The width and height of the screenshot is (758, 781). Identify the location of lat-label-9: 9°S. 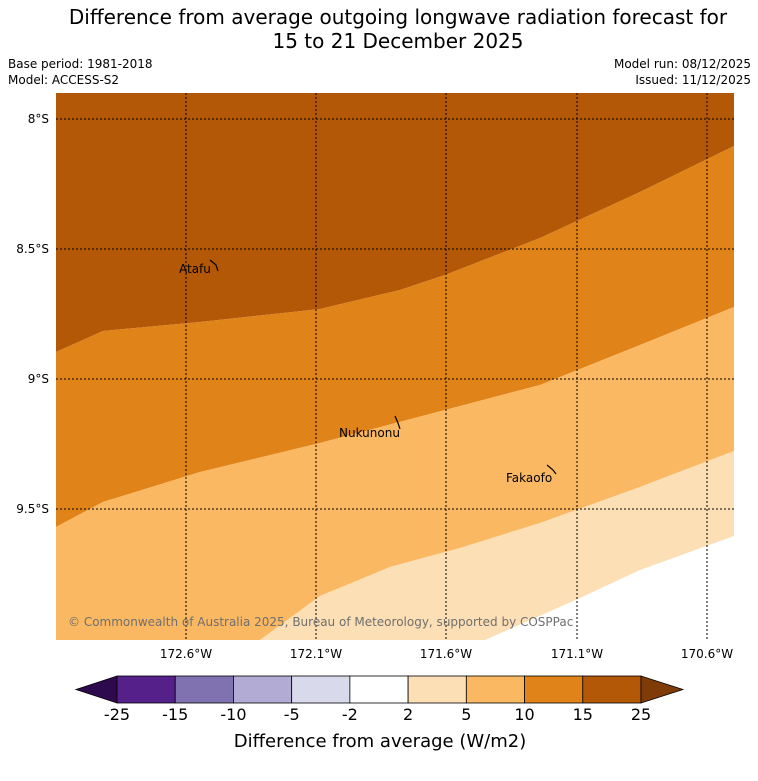
(38, 379).